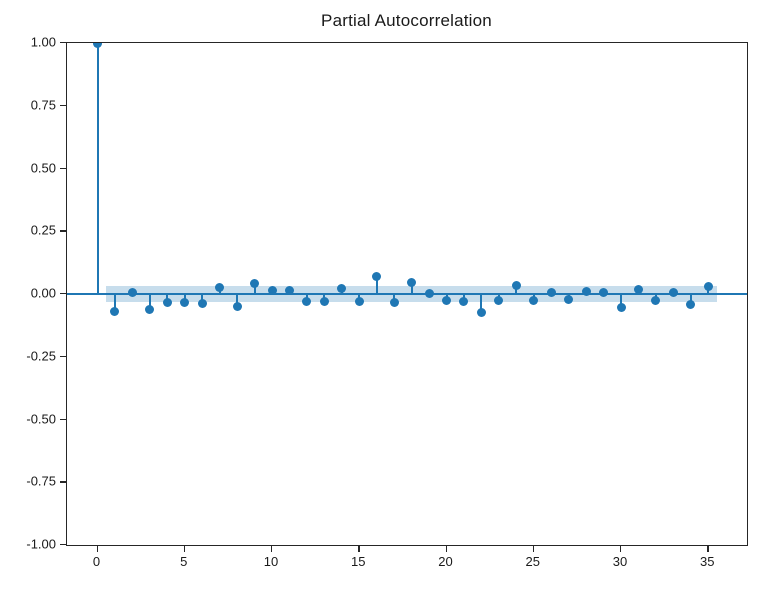 This screenshot has width=771, height=591. I want to click on zero-baseline, so click(407, 294).